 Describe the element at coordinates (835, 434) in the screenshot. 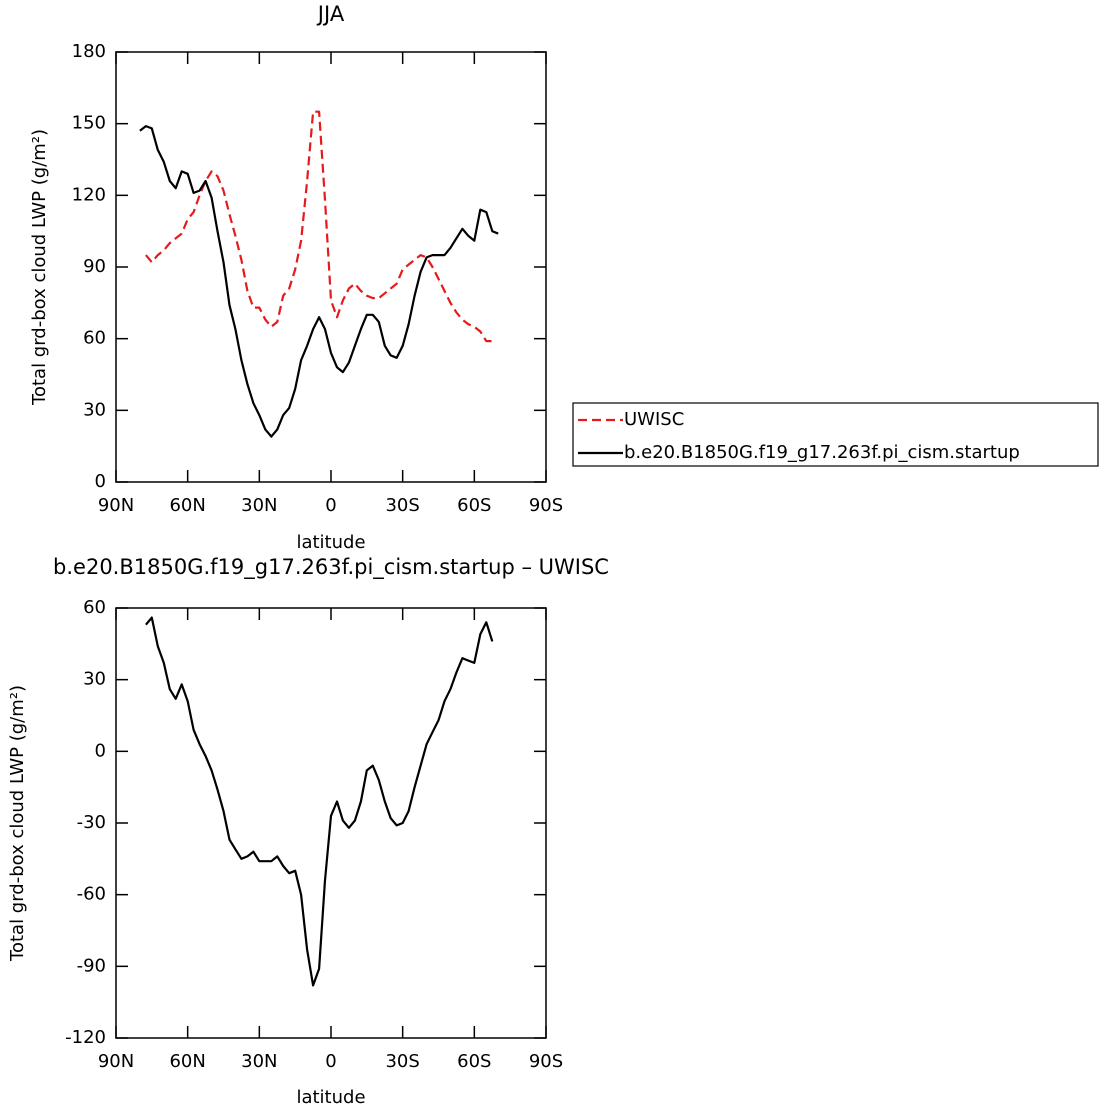

I see `legend-box` at that location.